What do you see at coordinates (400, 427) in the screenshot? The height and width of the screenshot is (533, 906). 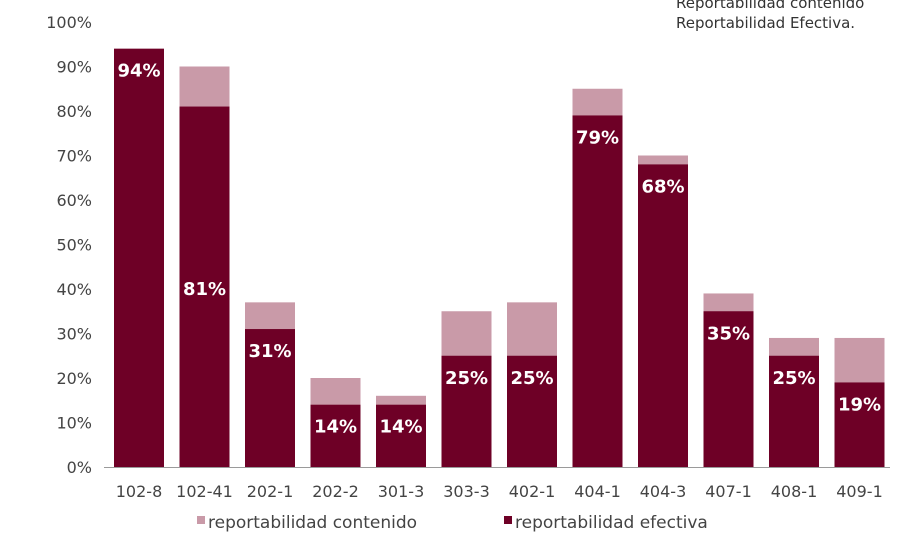 I see `data-label-301-3: 14%` at bounding box center [400, 427].